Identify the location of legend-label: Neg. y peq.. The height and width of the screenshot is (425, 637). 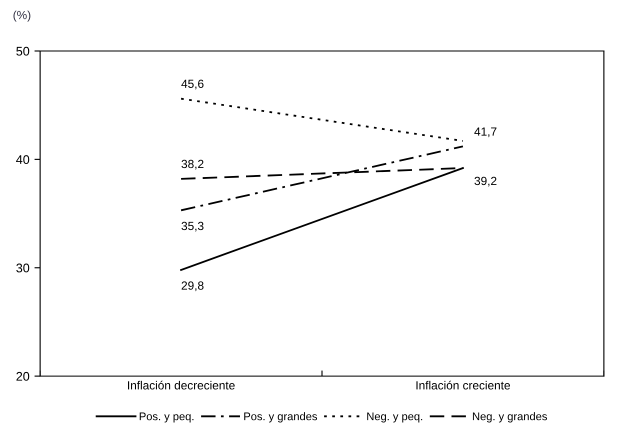
(394, 417).